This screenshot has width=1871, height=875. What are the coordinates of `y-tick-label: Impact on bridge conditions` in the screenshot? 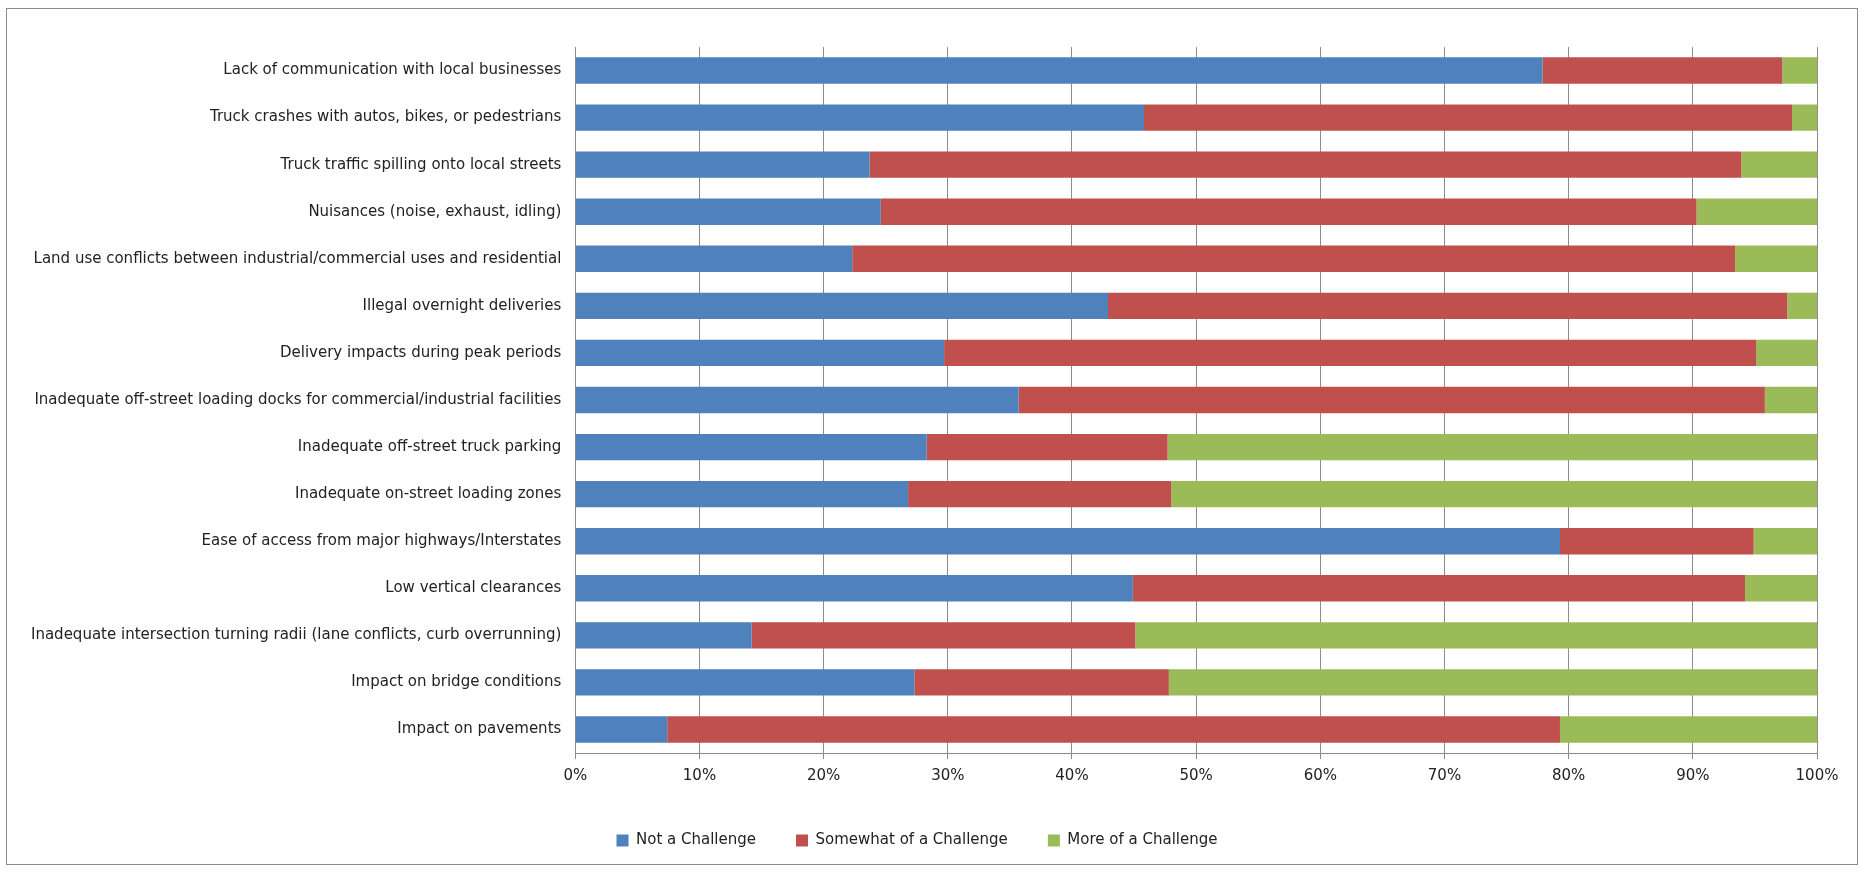 It's located at (456, 681).